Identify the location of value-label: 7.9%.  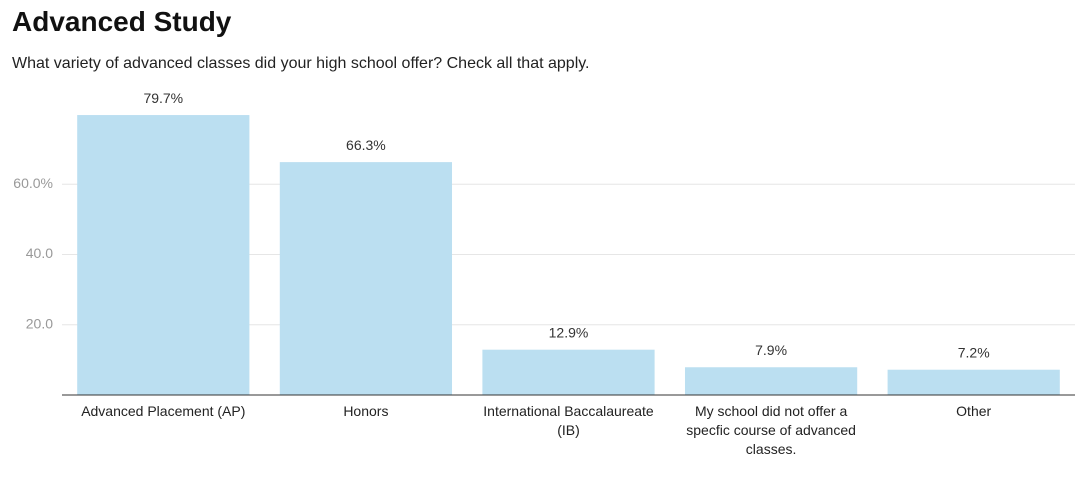
(771, 350).